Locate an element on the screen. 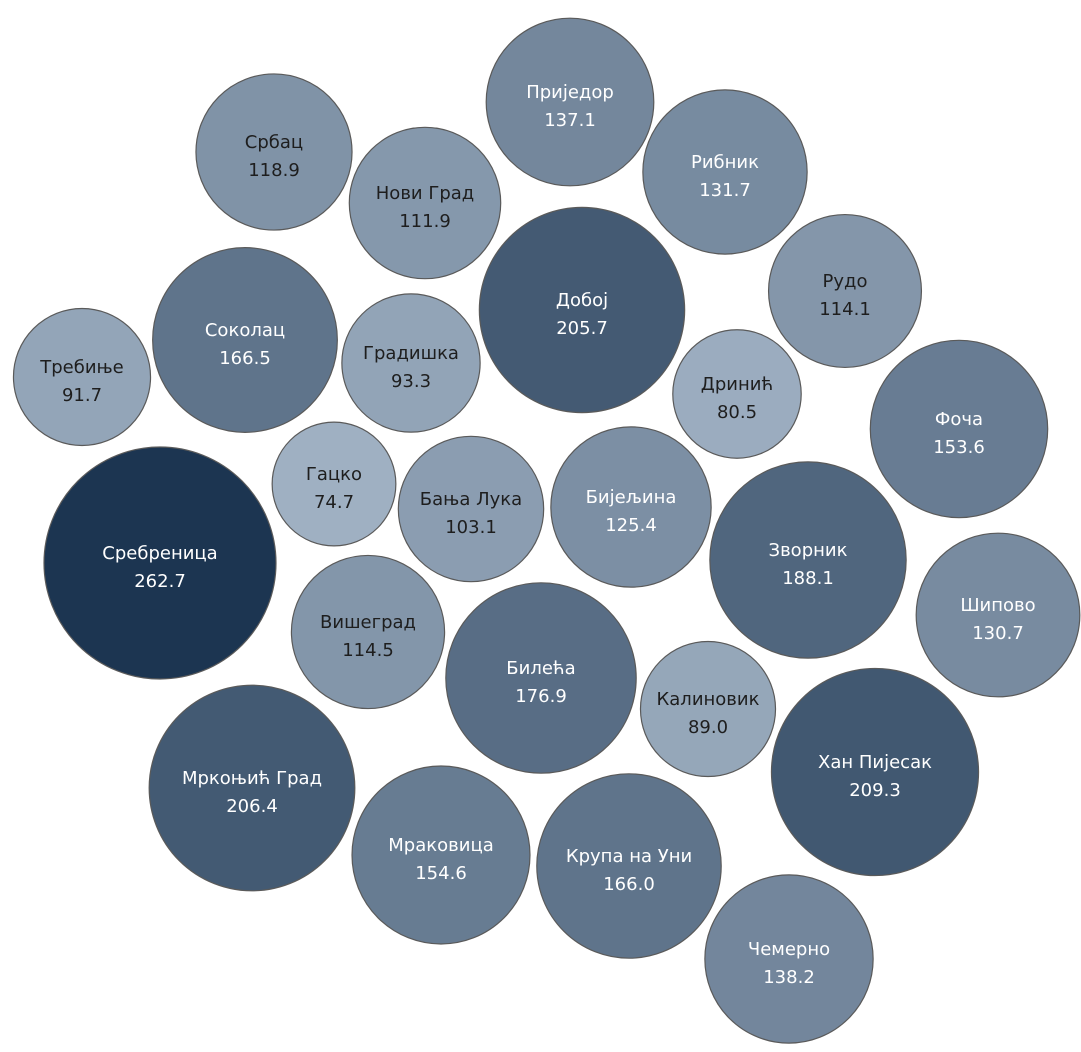  bubble-билећа: Билећа 176.9 is located at coordinates (541, 678).